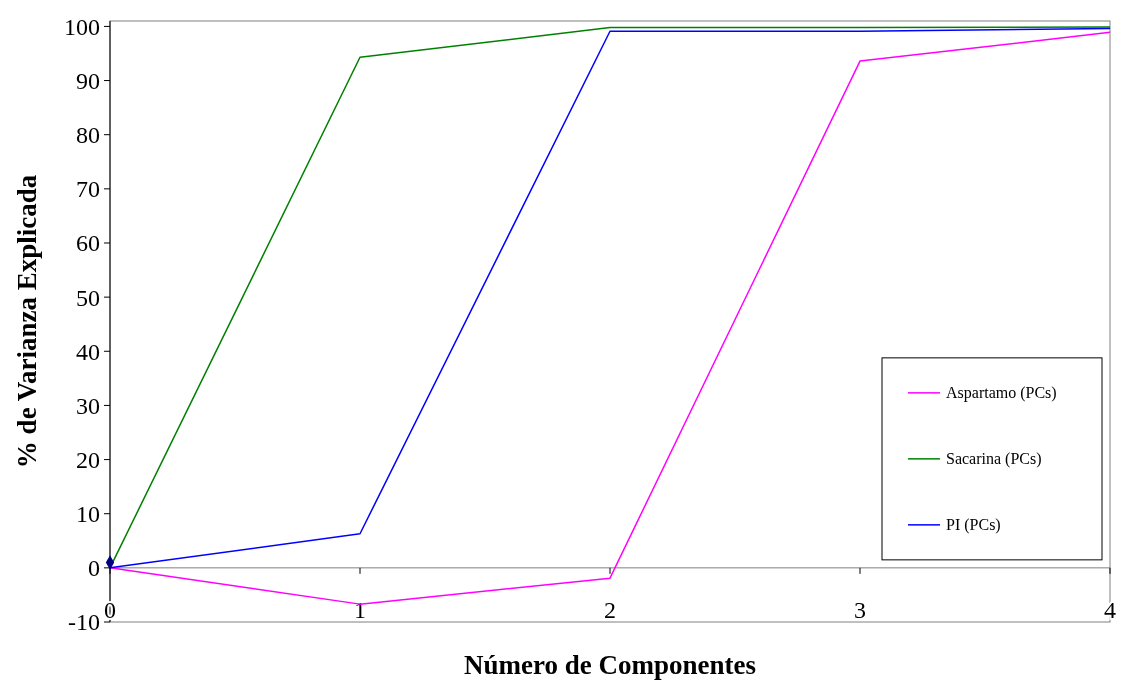 The image size is (1128, 682). What do you see at coordinates (88, 459) in the screenshot?
I see `y-tick-label: 20` at bounding box center [88, 459].